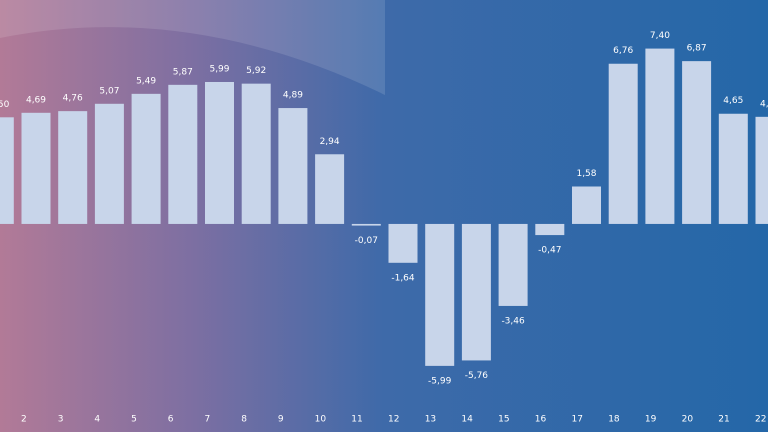 The image size is (768, 432). Describe the element at coordinates (281, 420) in the screenshot. I see `x-tick-label: 9` at that location.